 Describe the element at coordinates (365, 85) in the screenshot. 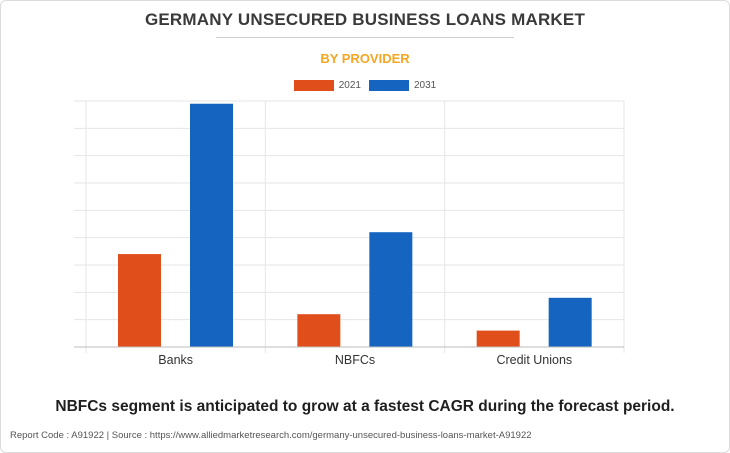

I see `legend: 2021 2031` at that location.